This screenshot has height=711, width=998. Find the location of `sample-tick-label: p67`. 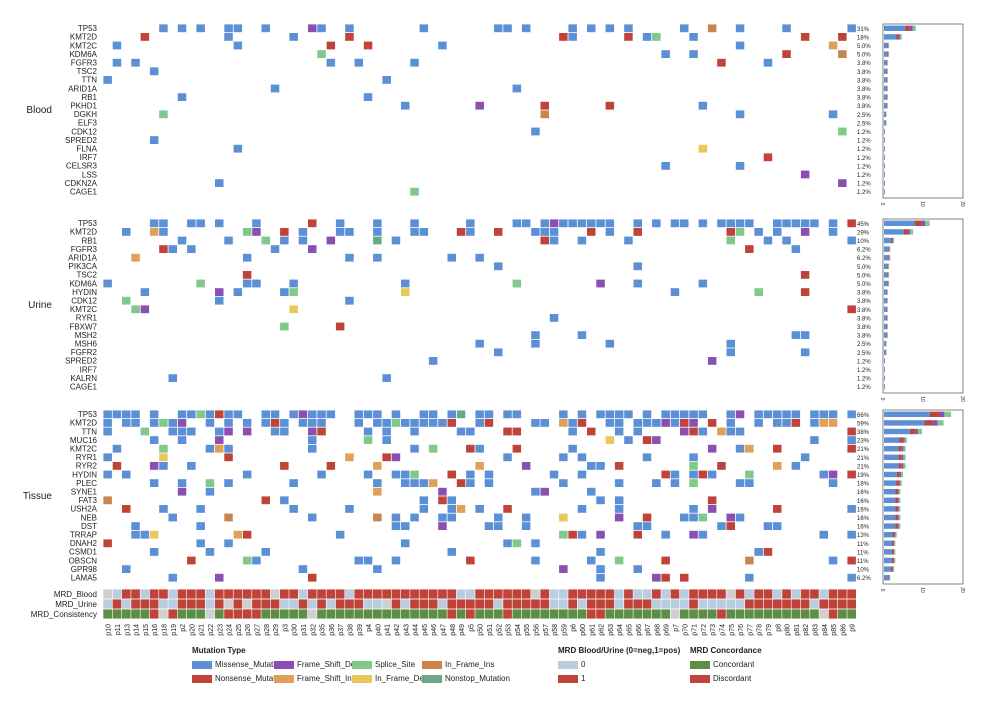

sample-tick-label: p67 is located at coordinates (648, 630).